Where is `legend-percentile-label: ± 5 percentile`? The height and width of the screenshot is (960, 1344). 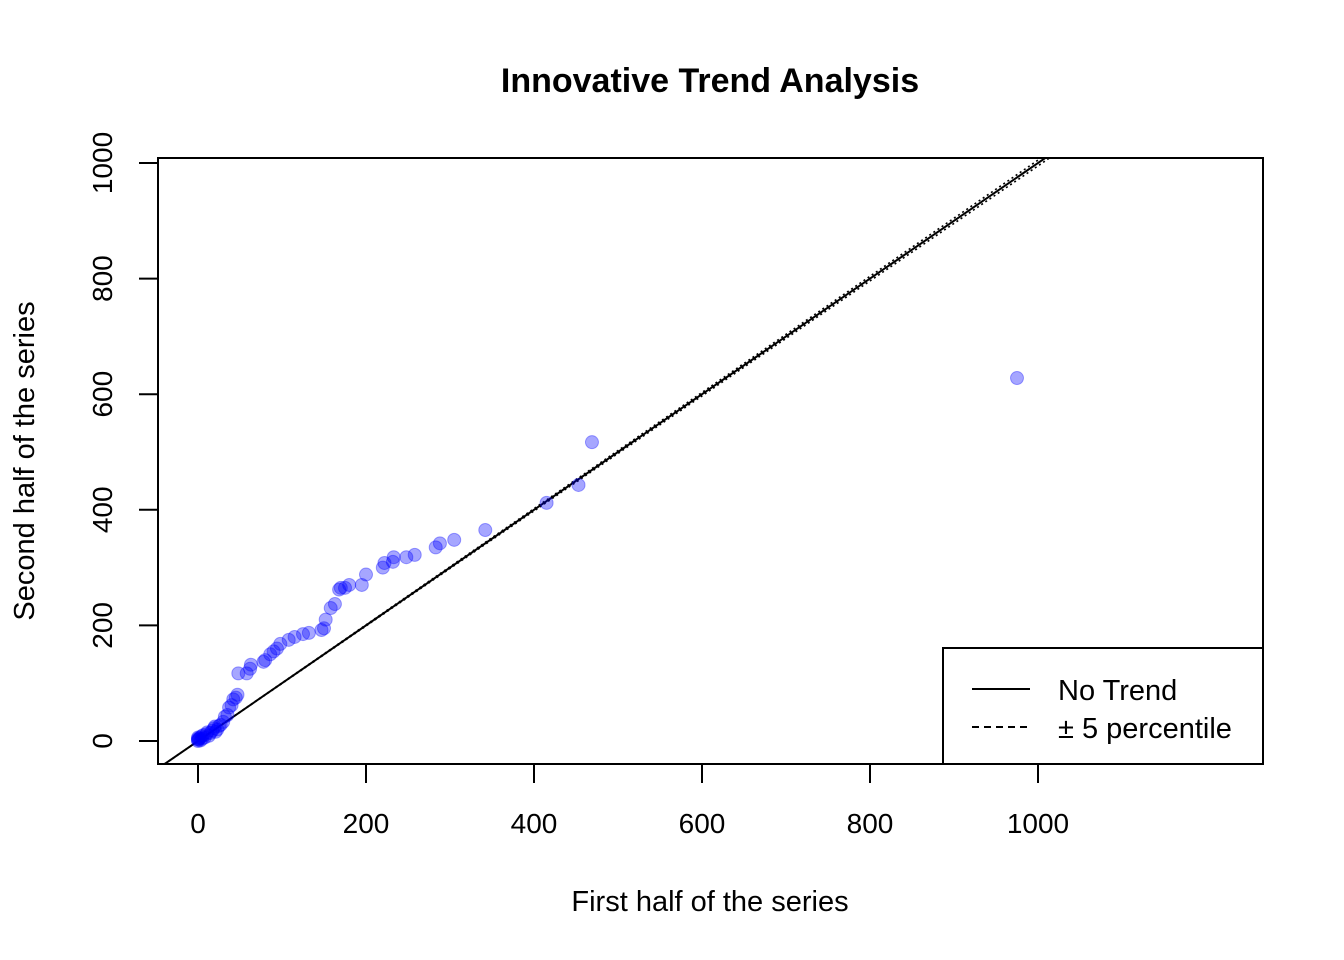 legend-percentile-label: ± 5 percentile is located at coordinates (1145, 729).